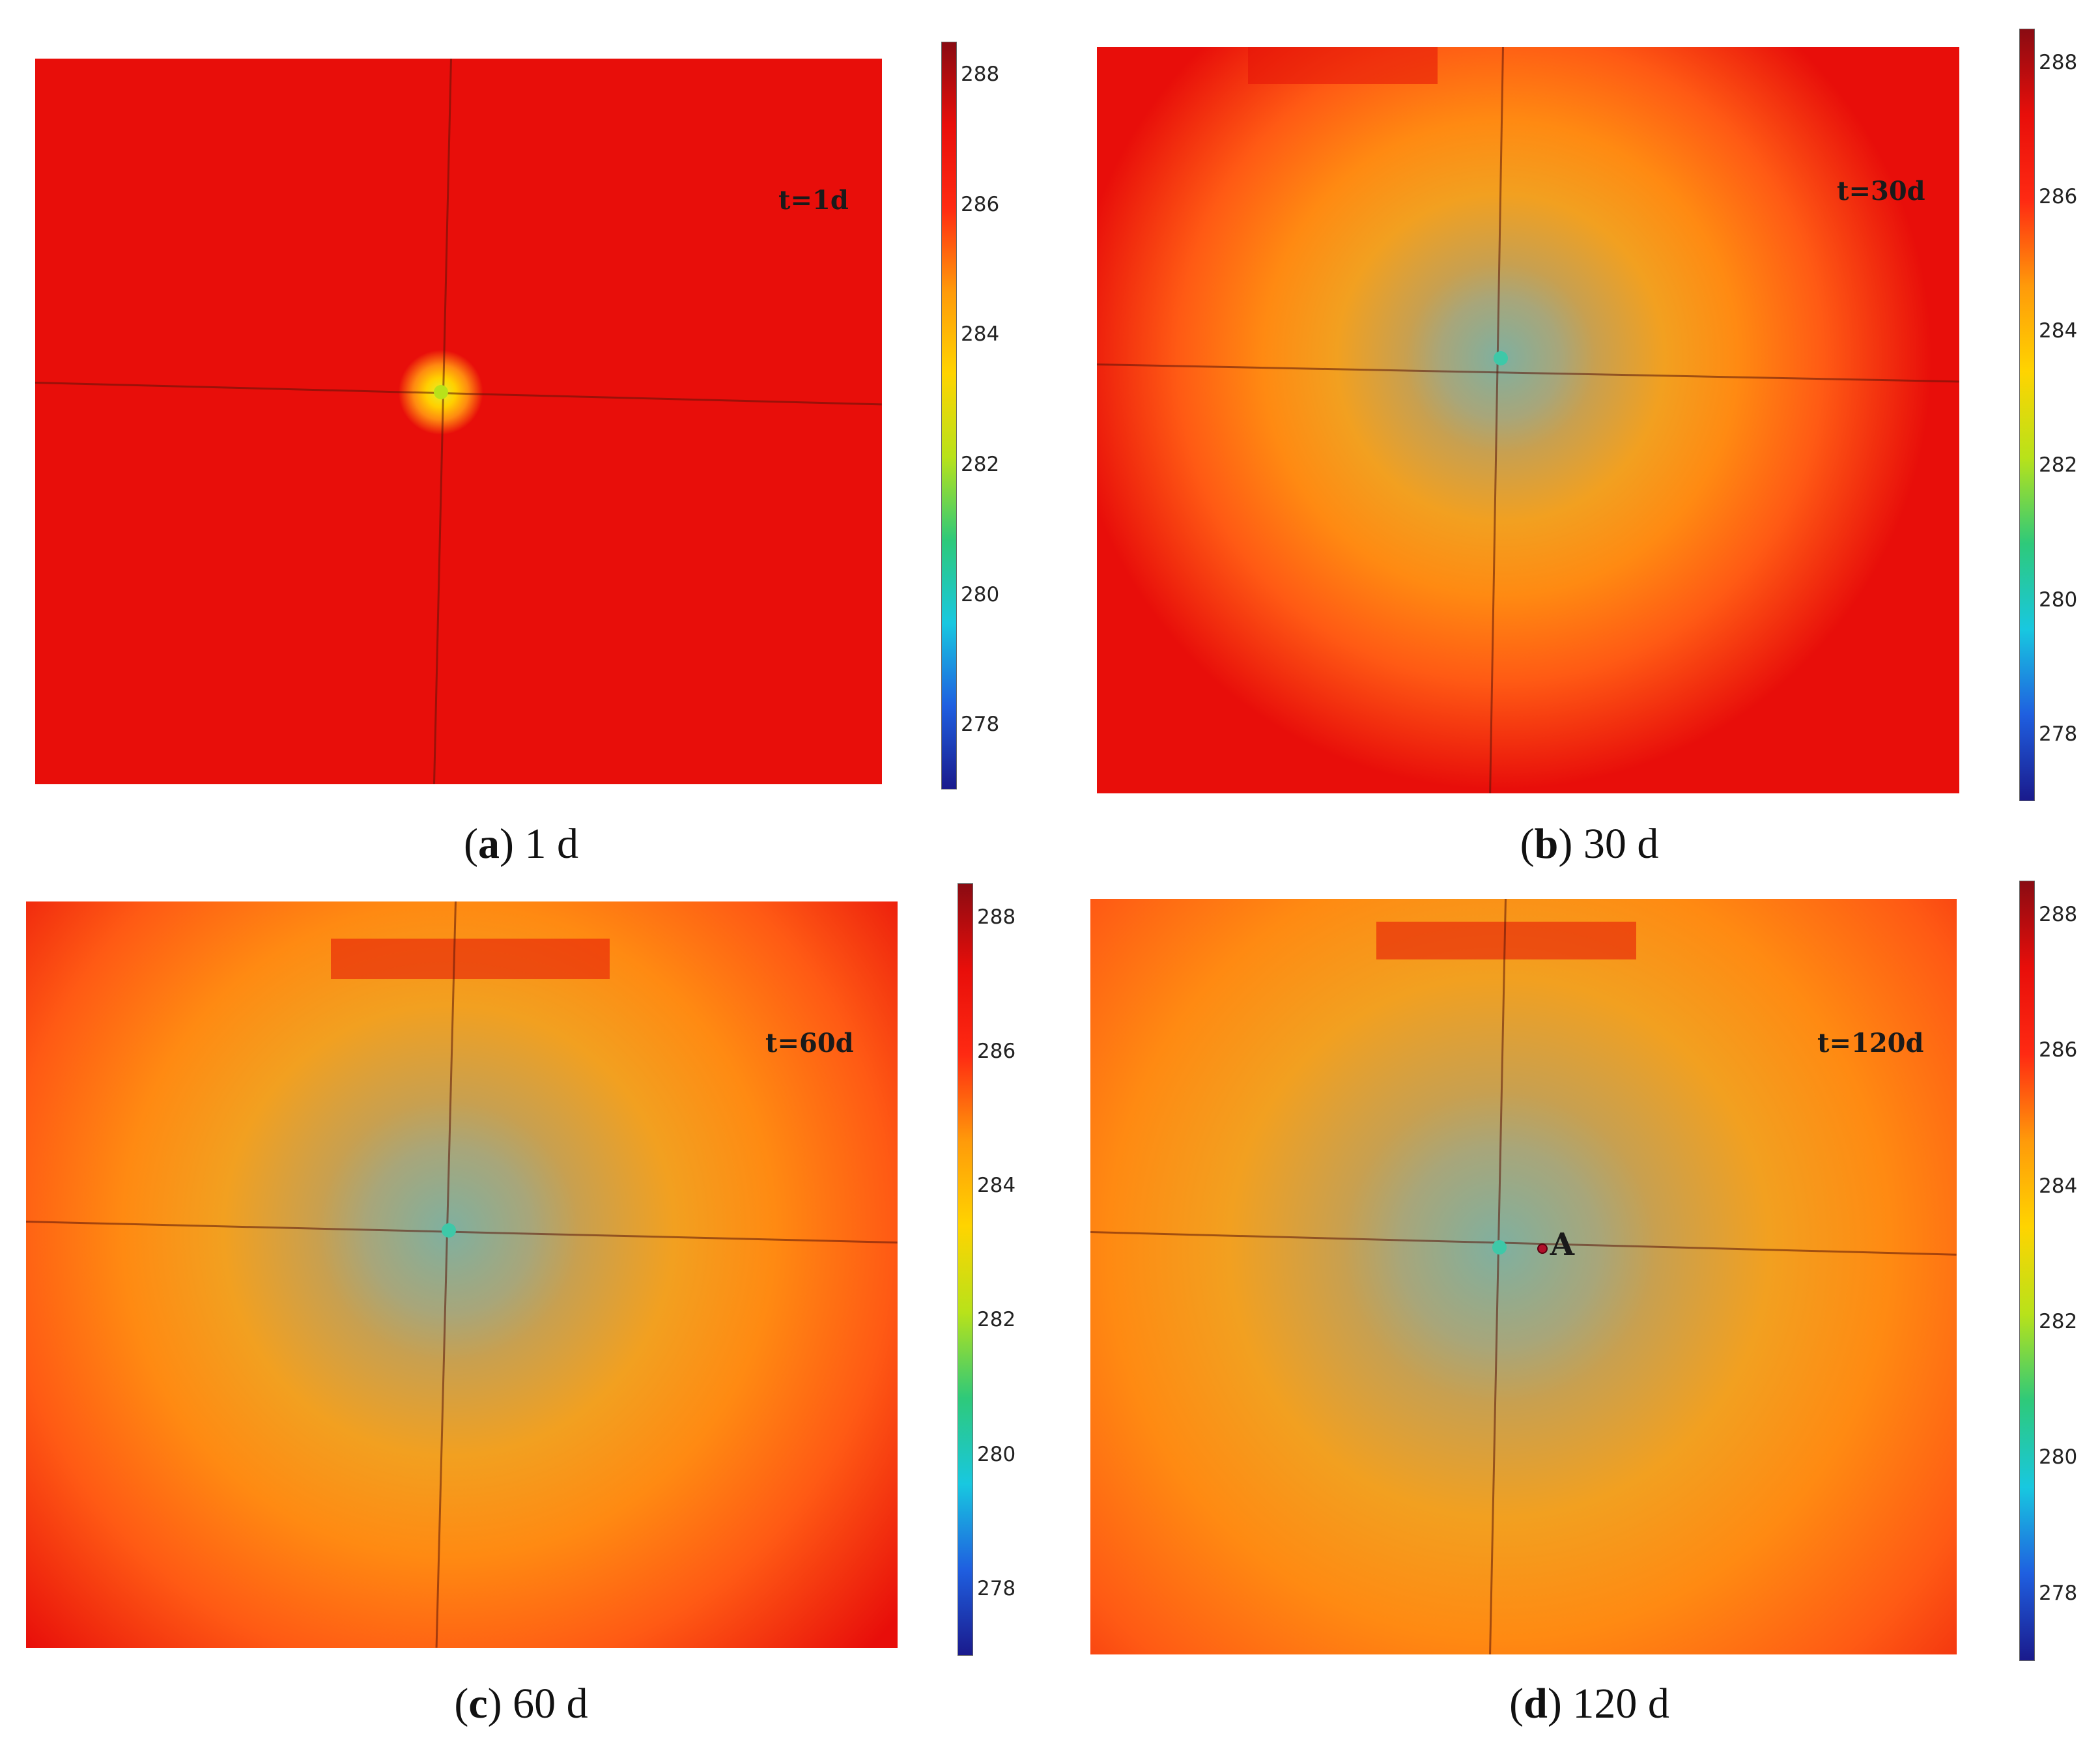 Image resolution: width=2100 pixels, height=1745 pixels. I want to click on caption-a: (a) 1 d, so click(521, 844).